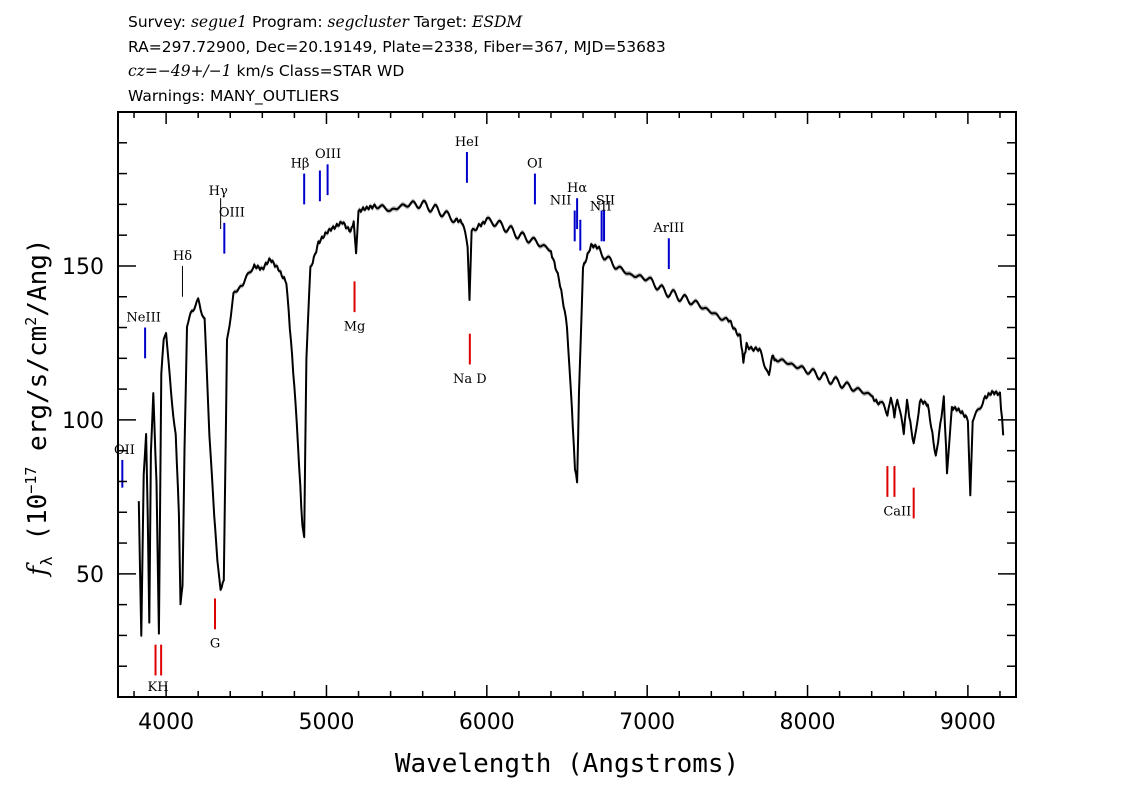 The image size is (1134, 810). Describe the element at coordinates (897, 511) in the screenshot. I see `marker-label-caii: CaII` at that location.